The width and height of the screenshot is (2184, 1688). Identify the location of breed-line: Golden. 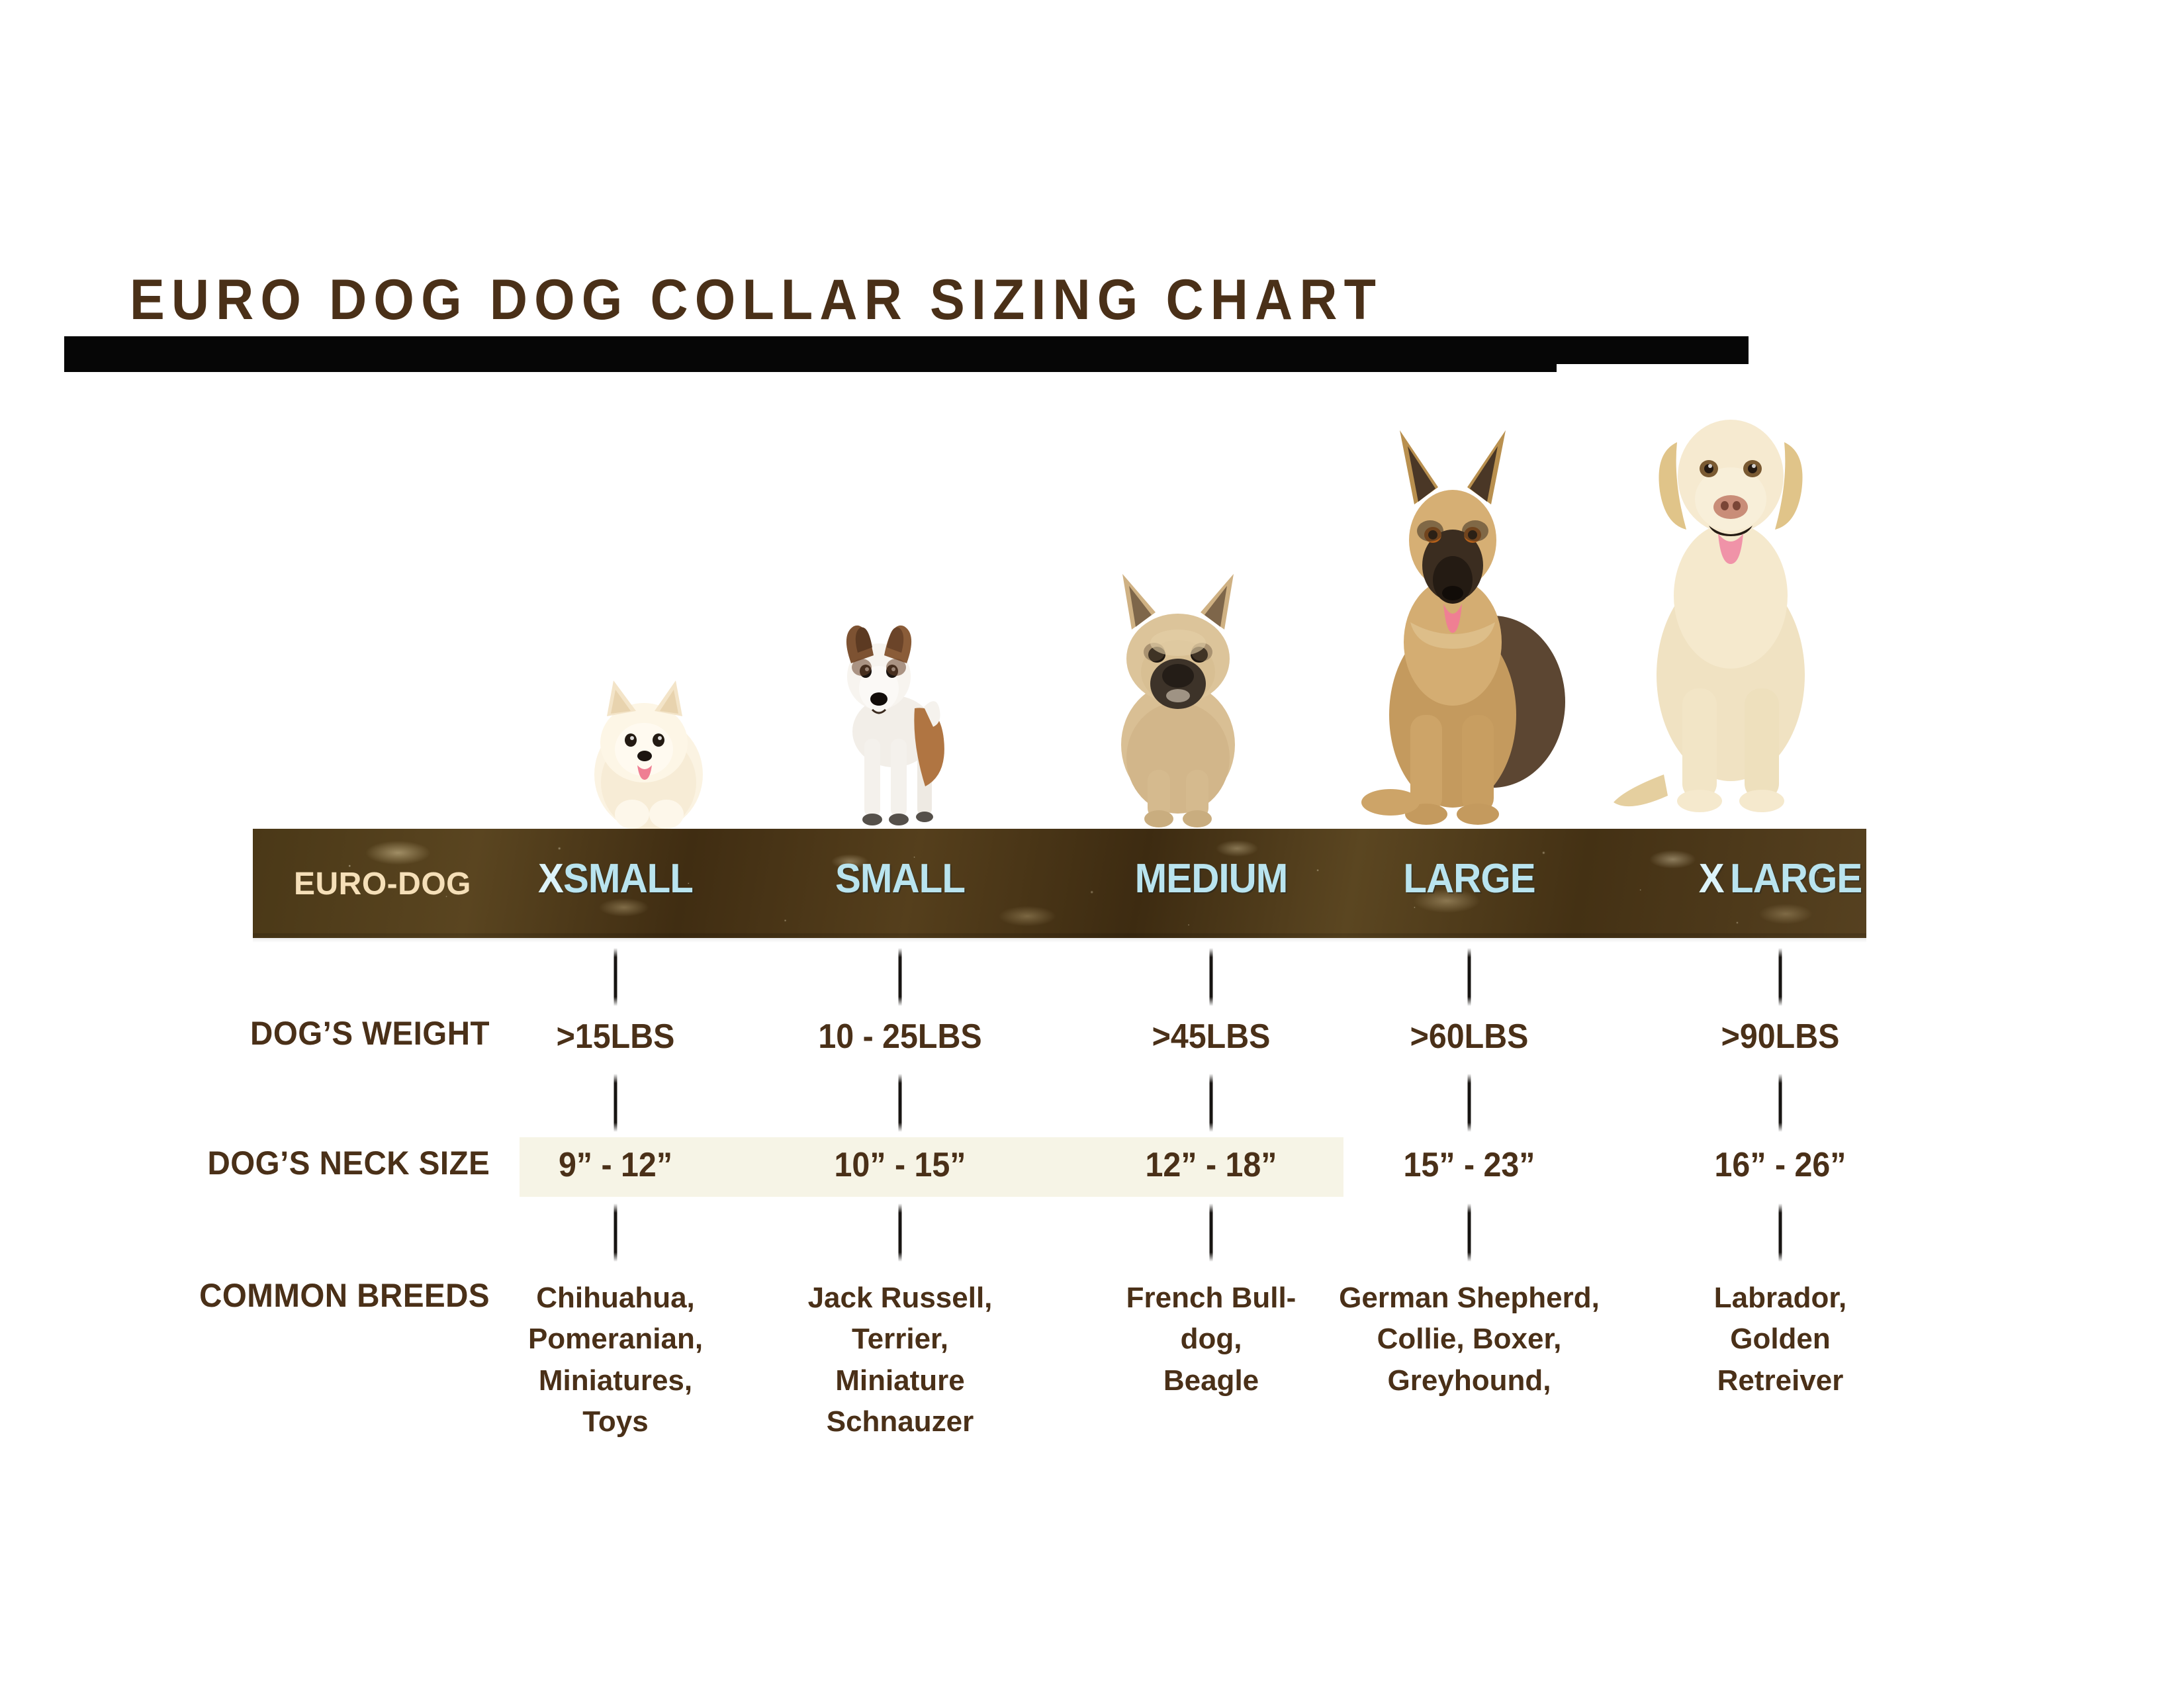
(1780, 1339).